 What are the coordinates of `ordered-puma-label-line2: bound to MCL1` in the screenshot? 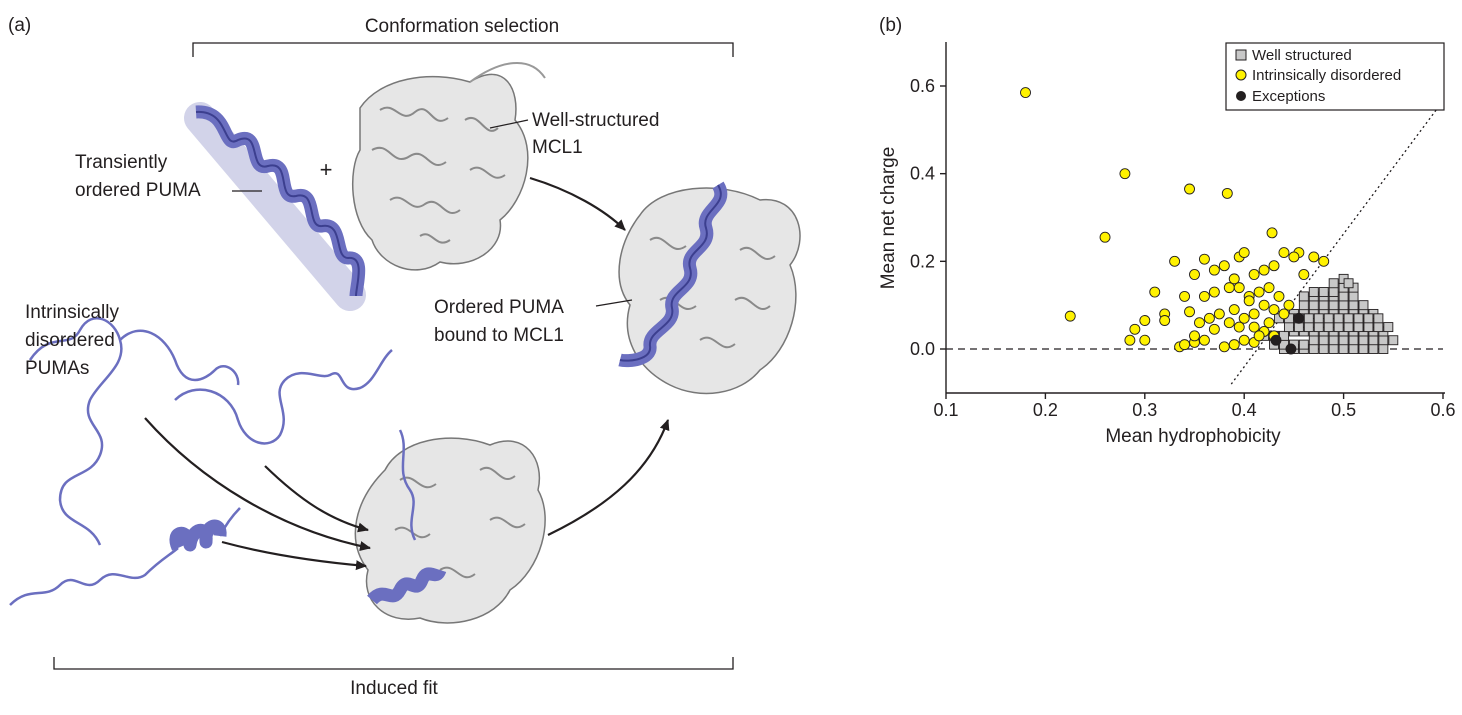 It's located at (499, 335).